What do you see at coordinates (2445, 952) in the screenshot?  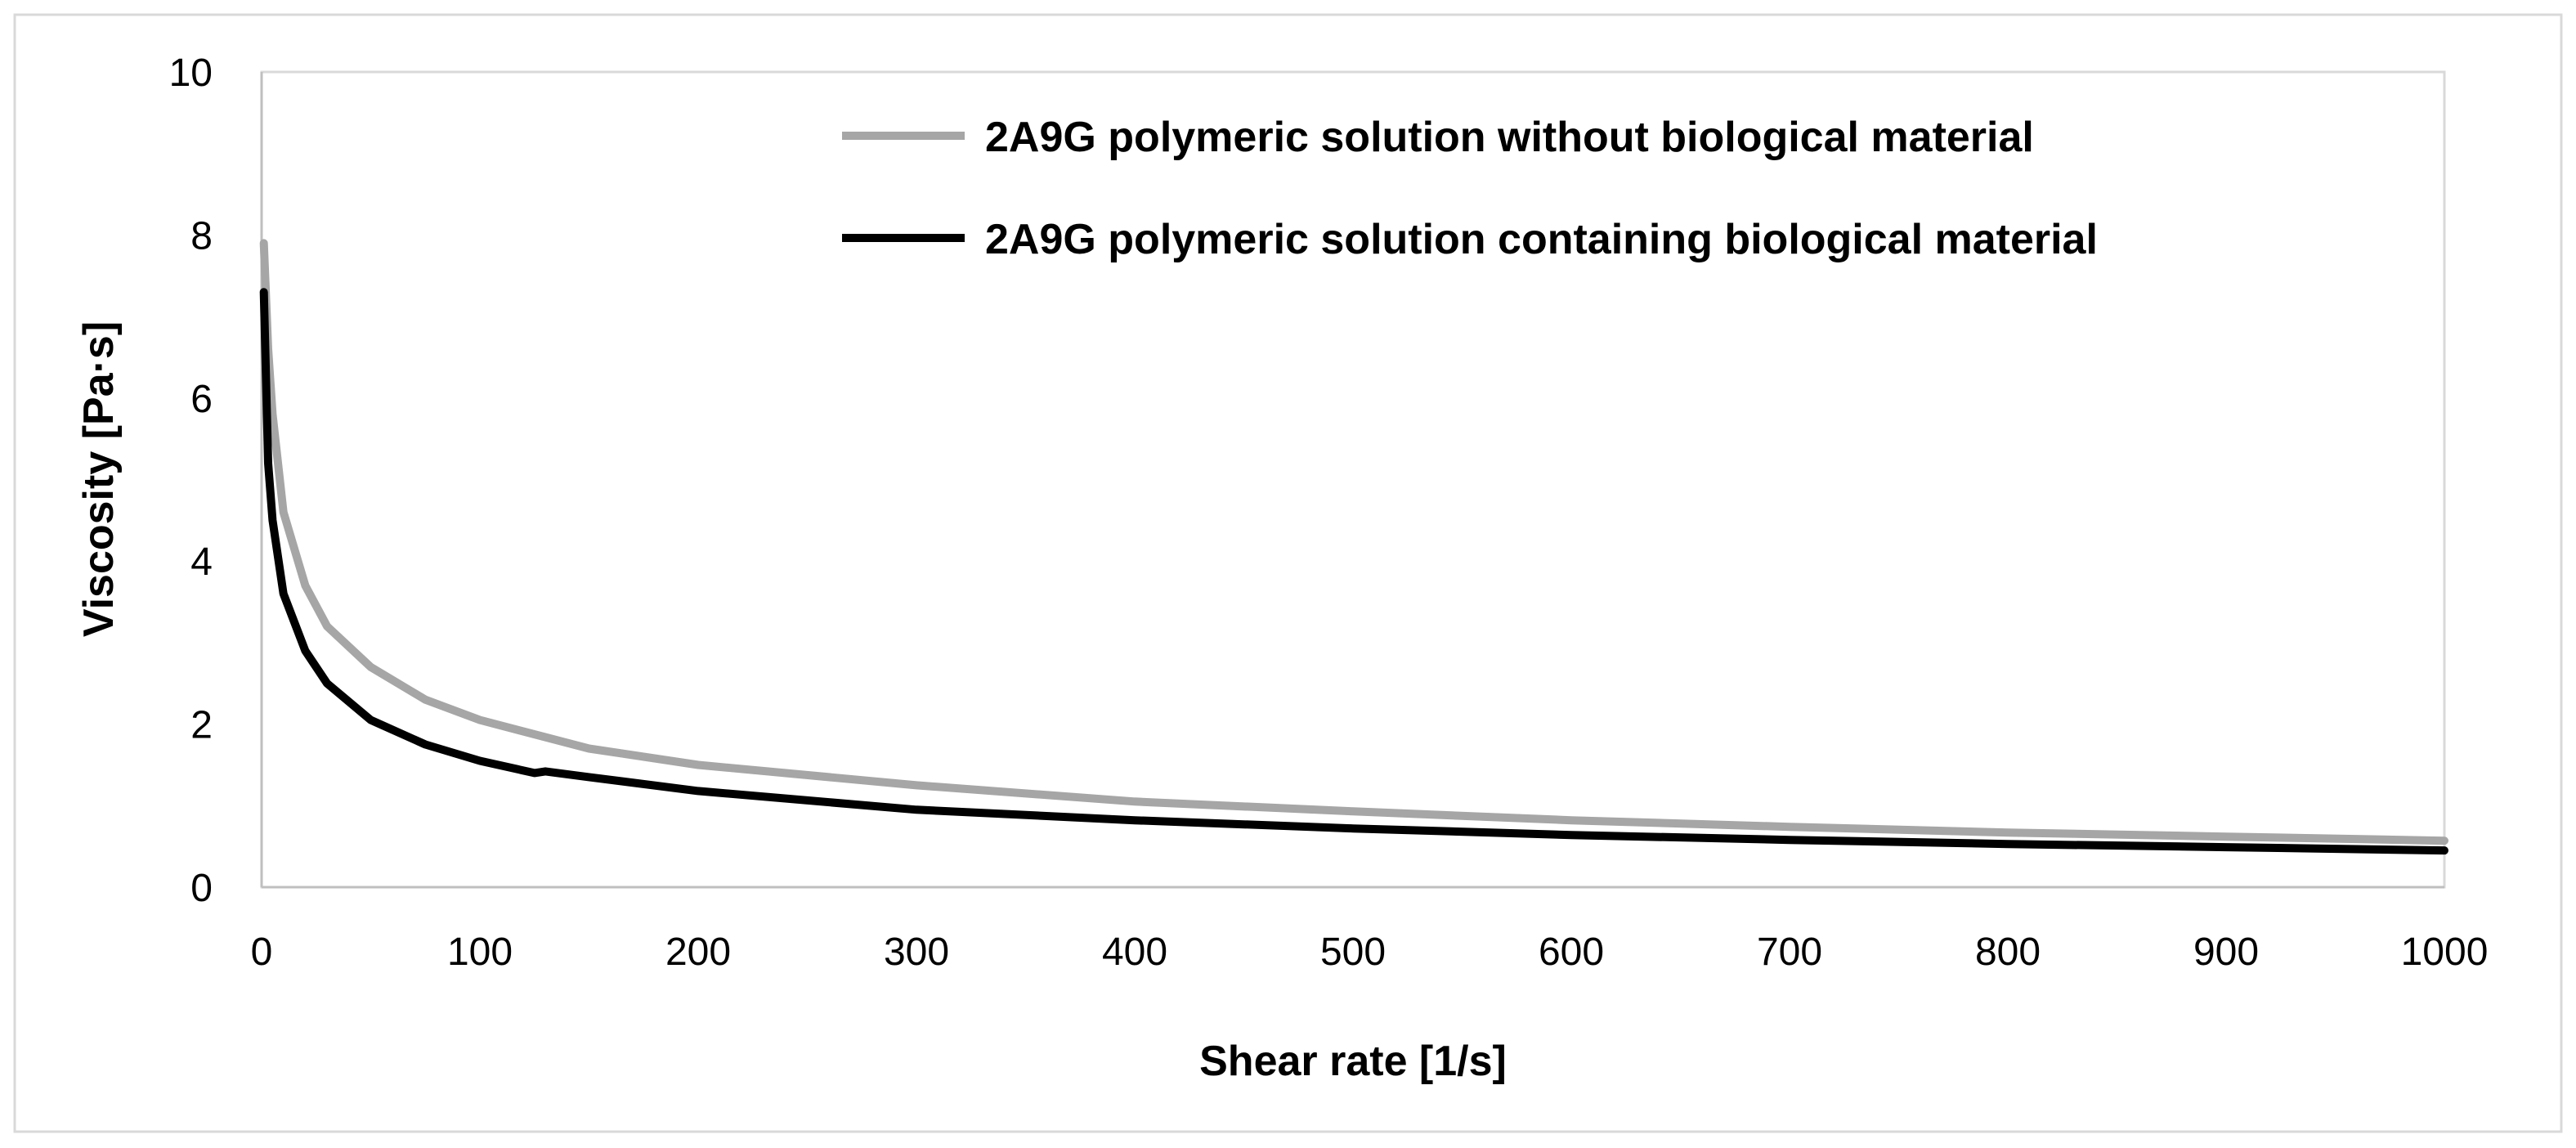 I see `x-tick-label: 1000` at bounding box center [2445, 952].